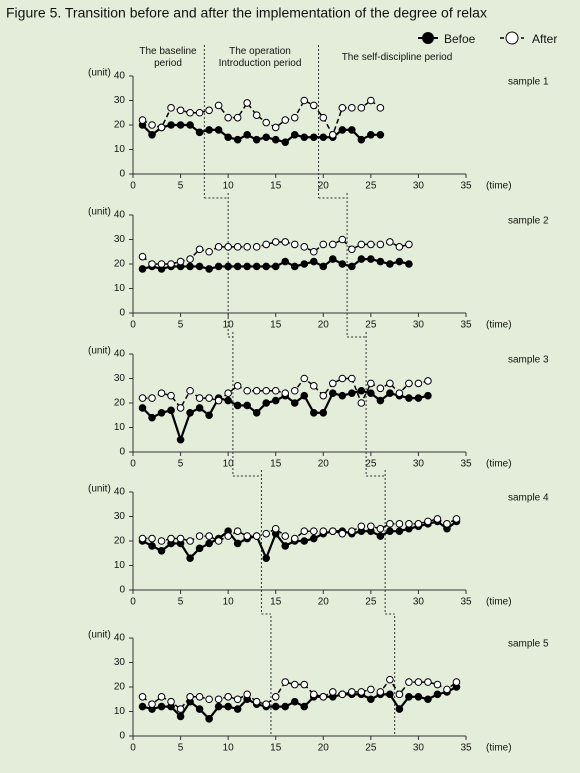  I want to click on line-before, so click(299, 703).